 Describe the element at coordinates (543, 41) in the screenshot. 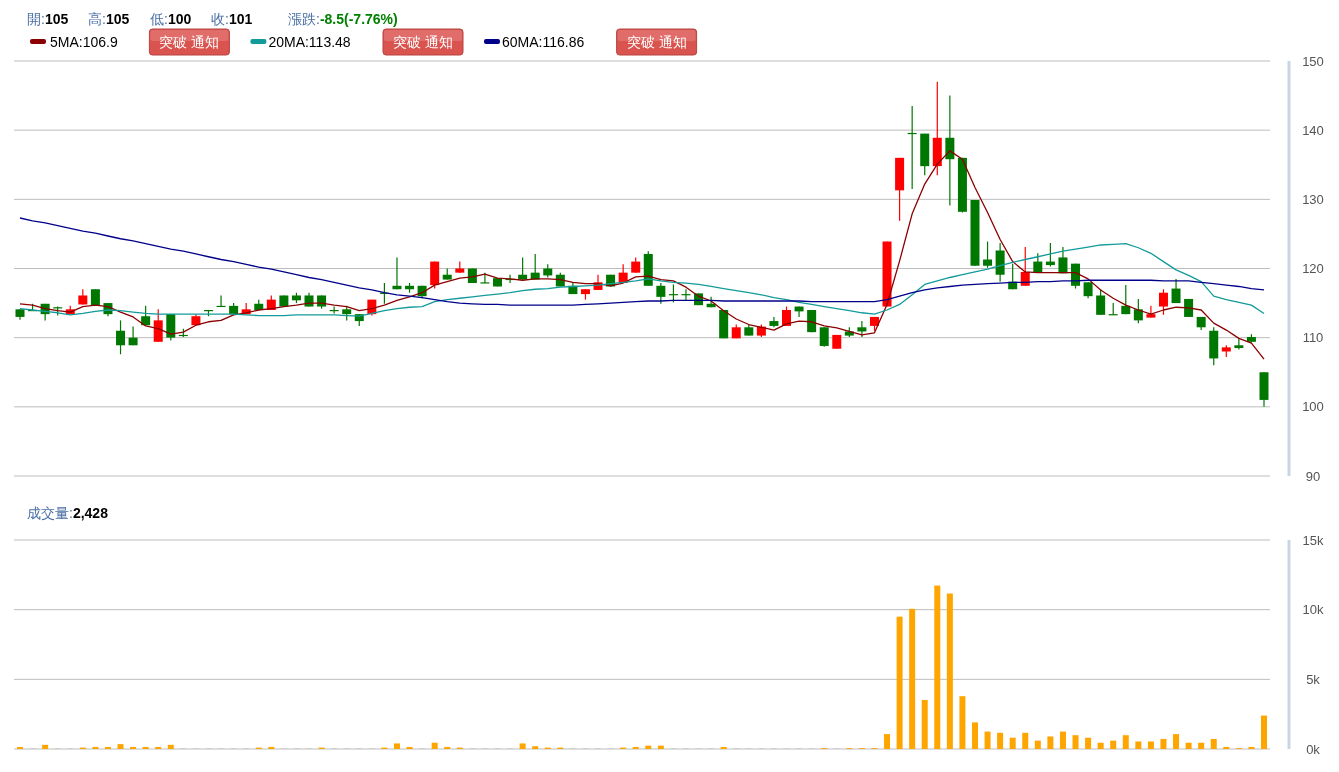

I see `legend-label: 60MA:116.86` at that location.